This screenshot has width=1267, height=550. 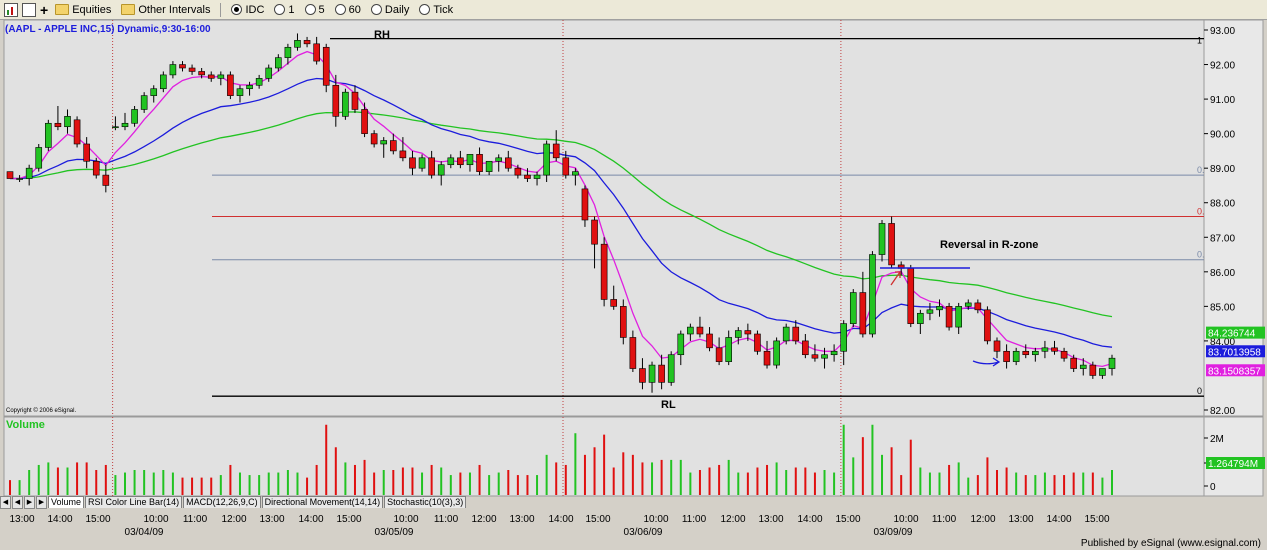 What do you see at coordinates (1213, 487) in the screenshot?
I see `volume-tick-label: 0` at bounding box center [1213, 487].